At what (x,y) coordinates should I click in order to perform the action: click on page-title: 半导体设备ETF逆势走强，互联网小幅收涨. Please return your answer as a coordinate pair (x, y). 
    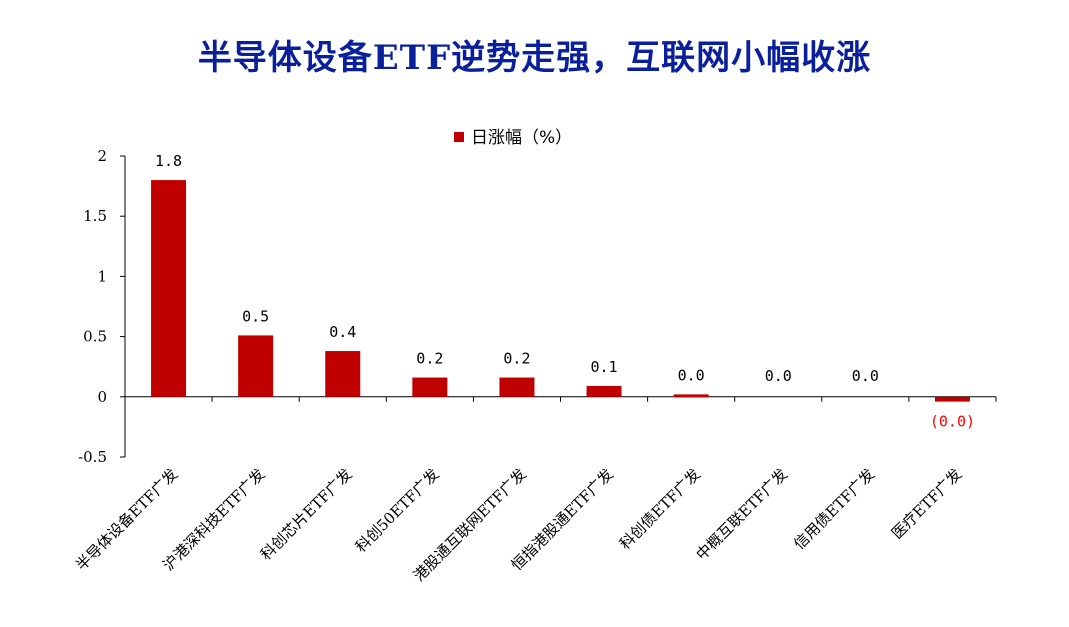
    Looking at the image, I should click on (534, 58).